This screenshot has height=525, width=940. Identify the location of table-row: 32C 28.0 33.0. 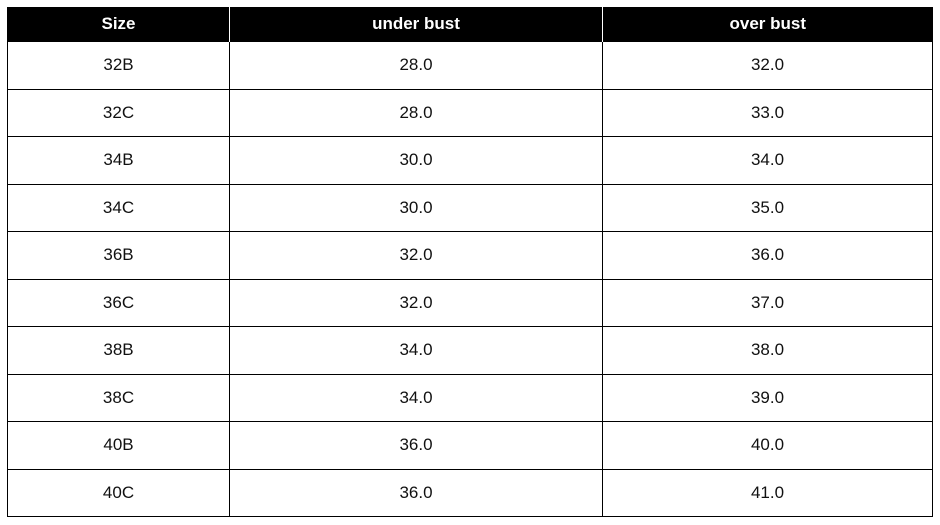
(470, 112).